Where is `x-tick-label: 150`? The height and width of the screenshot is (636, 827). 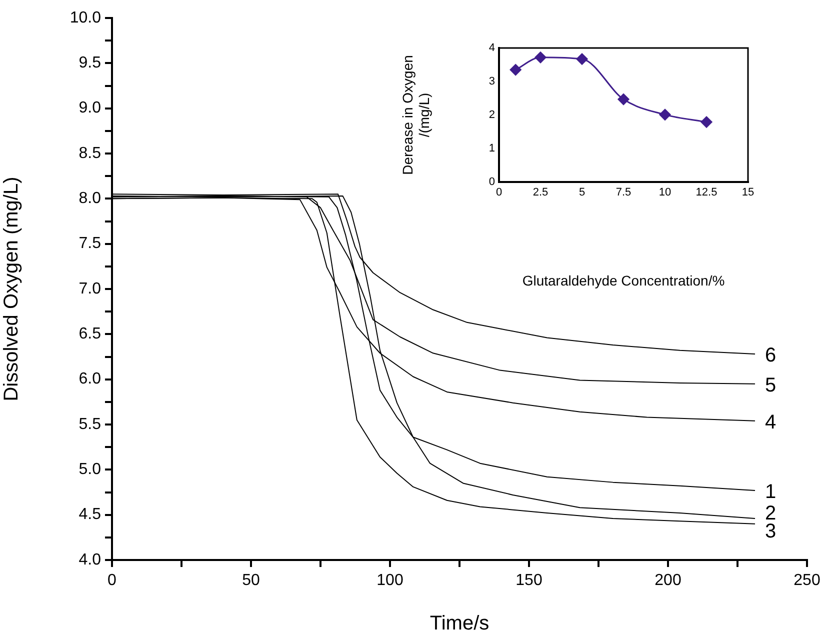 x-tick-label: 150 is located at coordinates (529, 581).